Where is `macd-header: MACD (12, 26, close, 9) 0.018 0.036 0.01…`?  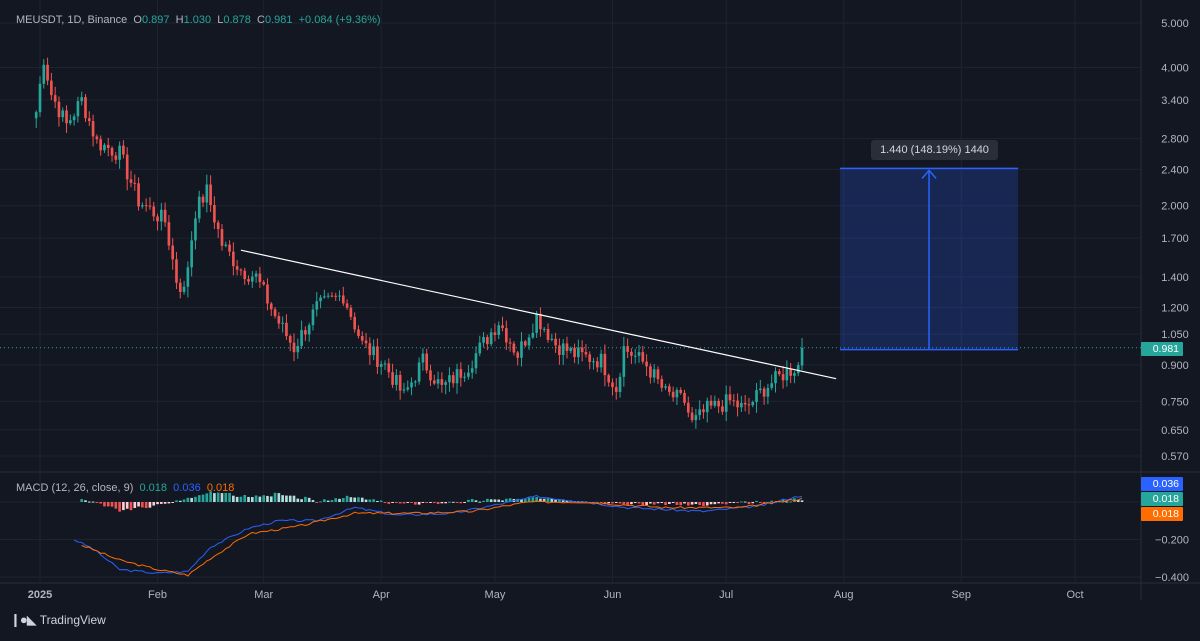
macd-header: MACD (12, 26, close, 9) 0.018 0.036 0.01… is located at coordinates (125, 488).